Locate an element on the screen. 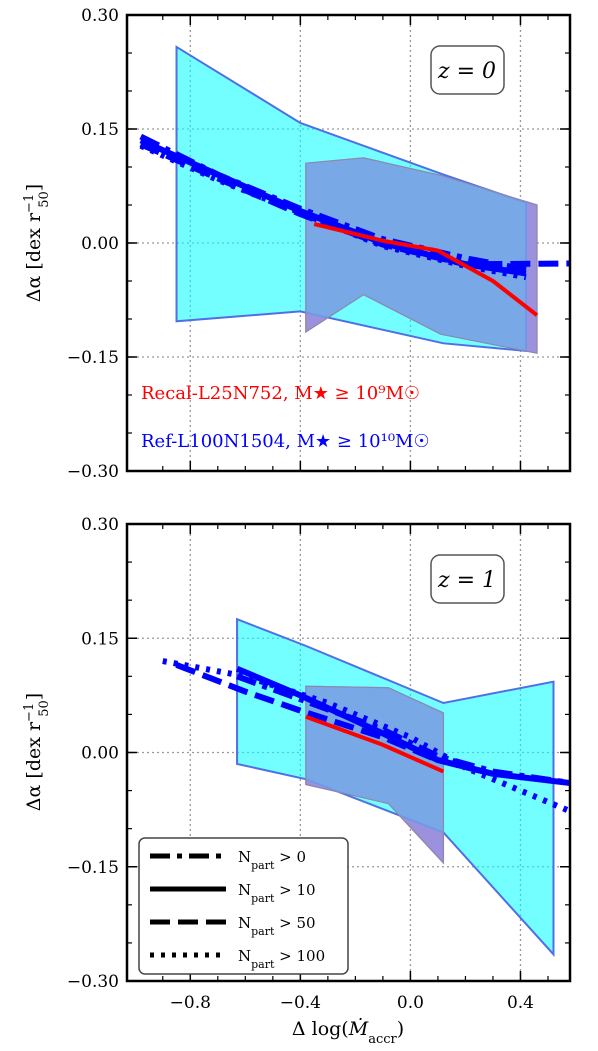  legend-label-rest: > 0 is located at coordinates (290, 857).